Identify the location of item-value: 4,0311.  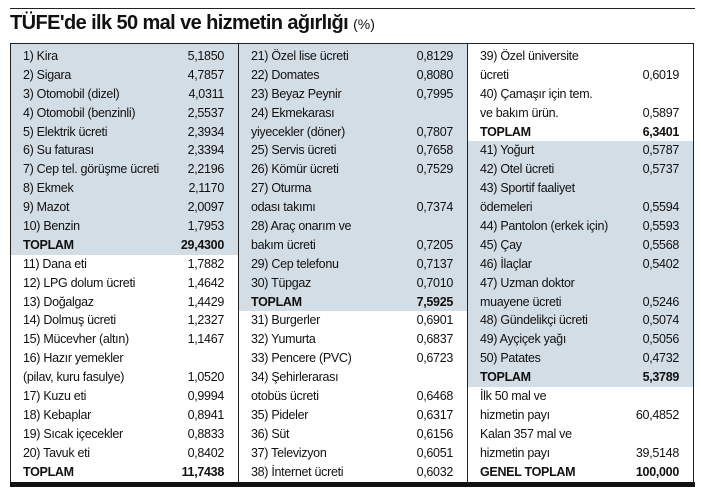
(206, 93).